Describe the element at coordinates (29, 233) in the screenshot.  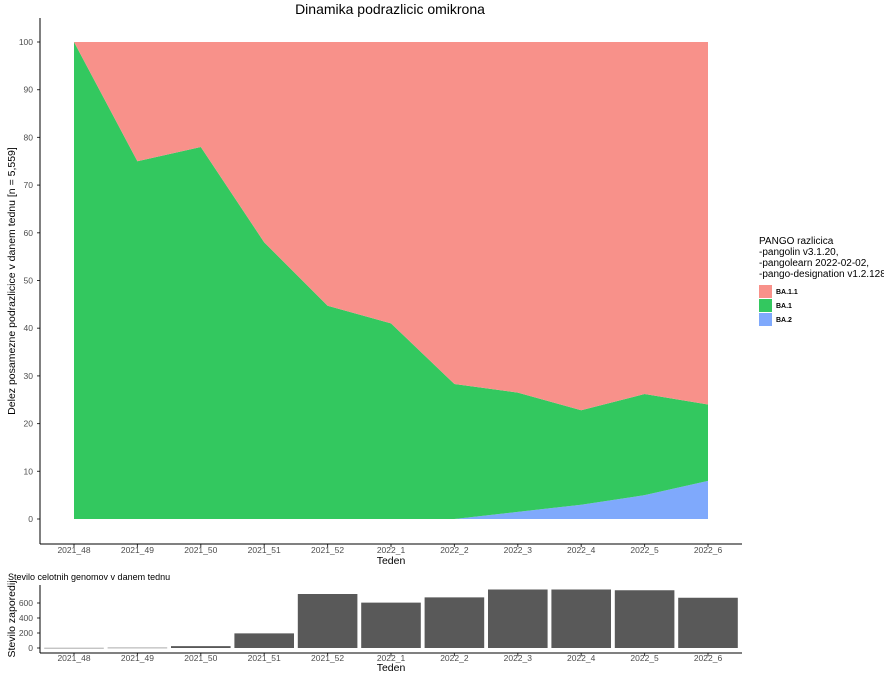
I see `y-tick-label: 60` at that location.